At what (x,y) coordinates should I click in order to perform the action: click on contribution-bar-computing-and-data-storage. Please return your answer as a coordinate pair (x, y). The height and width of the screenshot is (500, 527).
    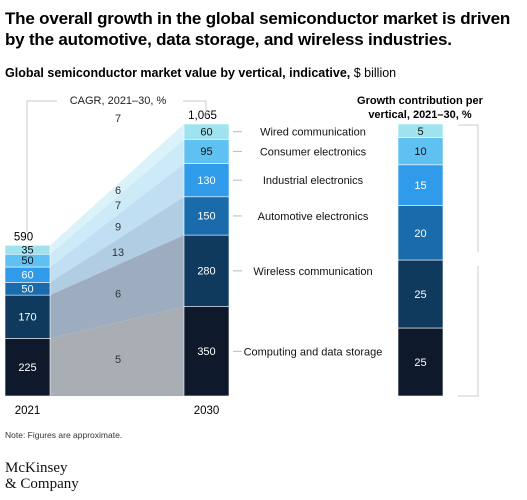
    Looking at the image, I should click on (420, 362).